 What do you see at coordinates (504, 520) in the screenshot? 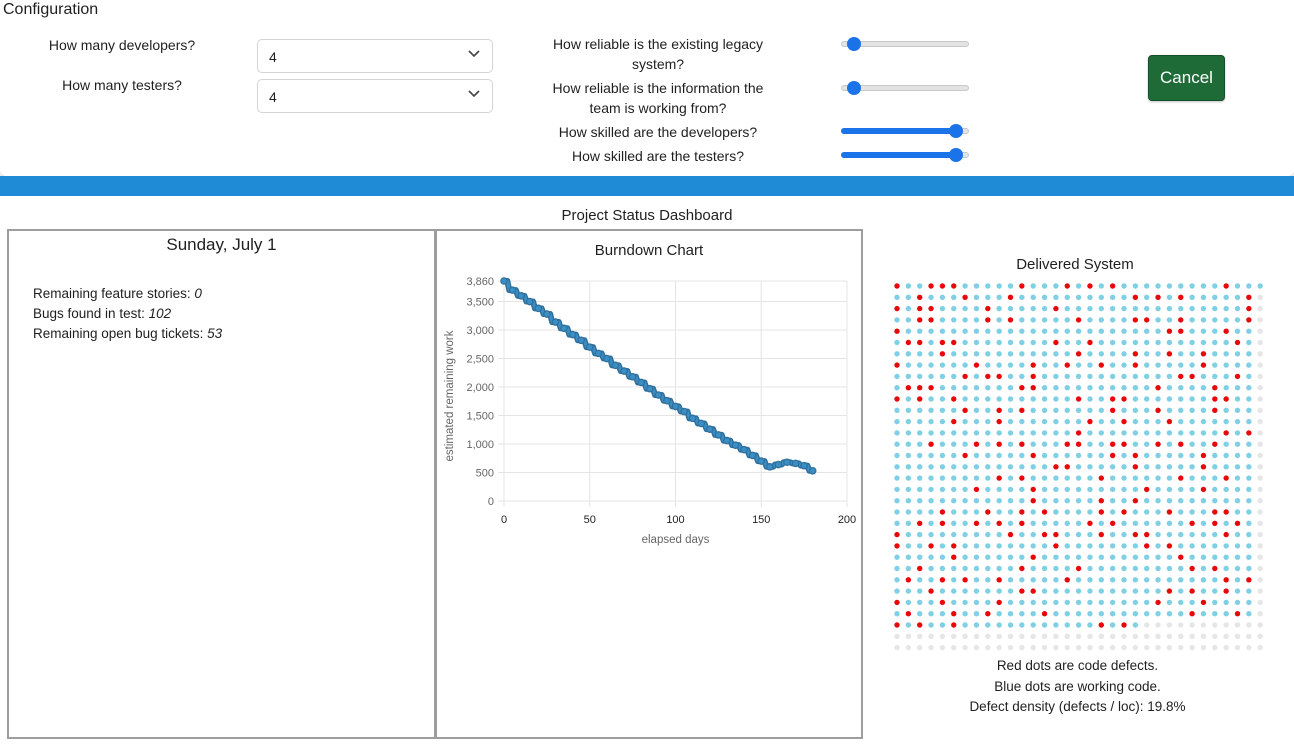
I see `x-tick-label: 0` at bounding box center [504, 520].